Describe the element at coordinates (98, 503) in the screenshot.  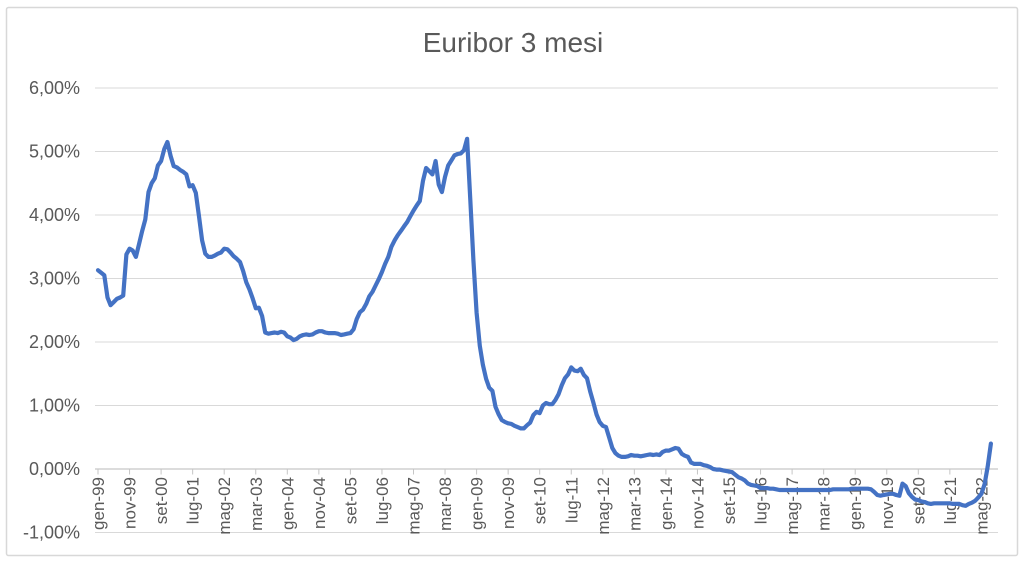
I see `x-axis-label: gen-99` at that location.